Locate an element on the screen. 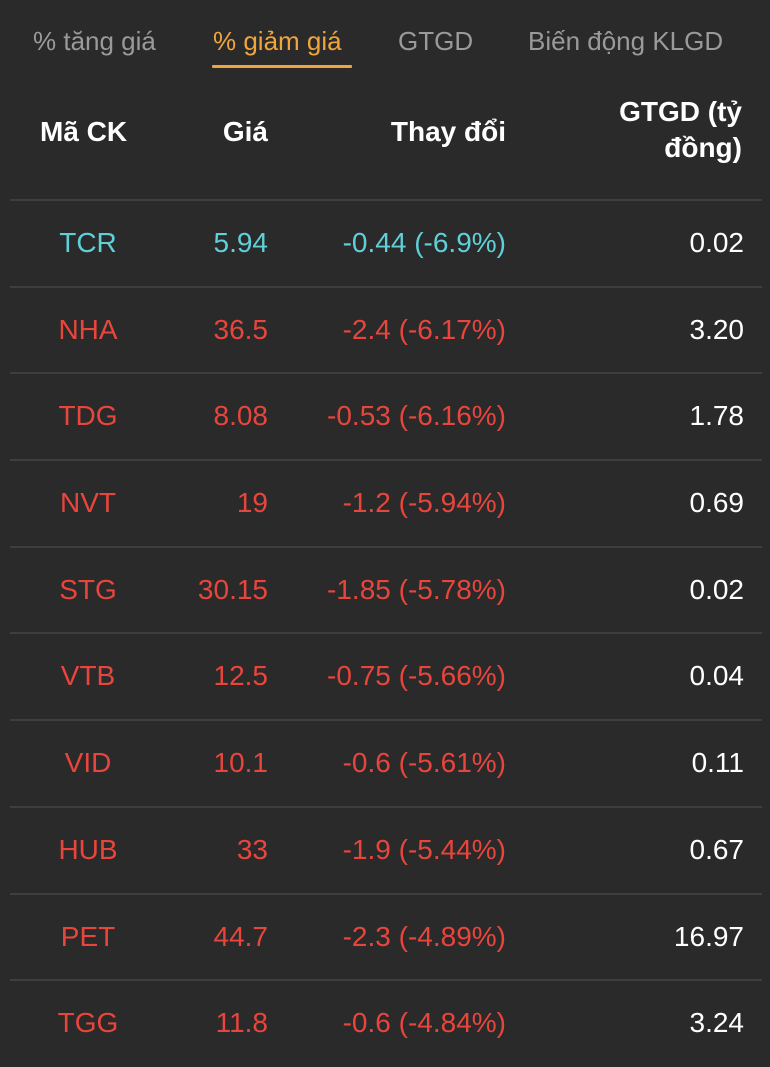  cell-trading-value: 3.20 is located at coordinates (717, 329).